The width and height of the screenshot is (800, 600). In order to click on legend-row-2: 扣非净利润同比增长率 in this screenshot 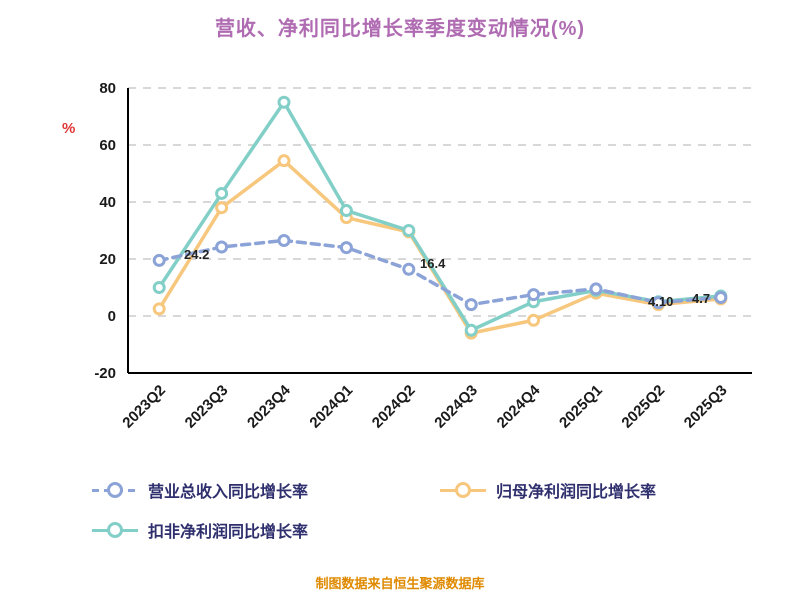, I will do `click(422, 530)`.